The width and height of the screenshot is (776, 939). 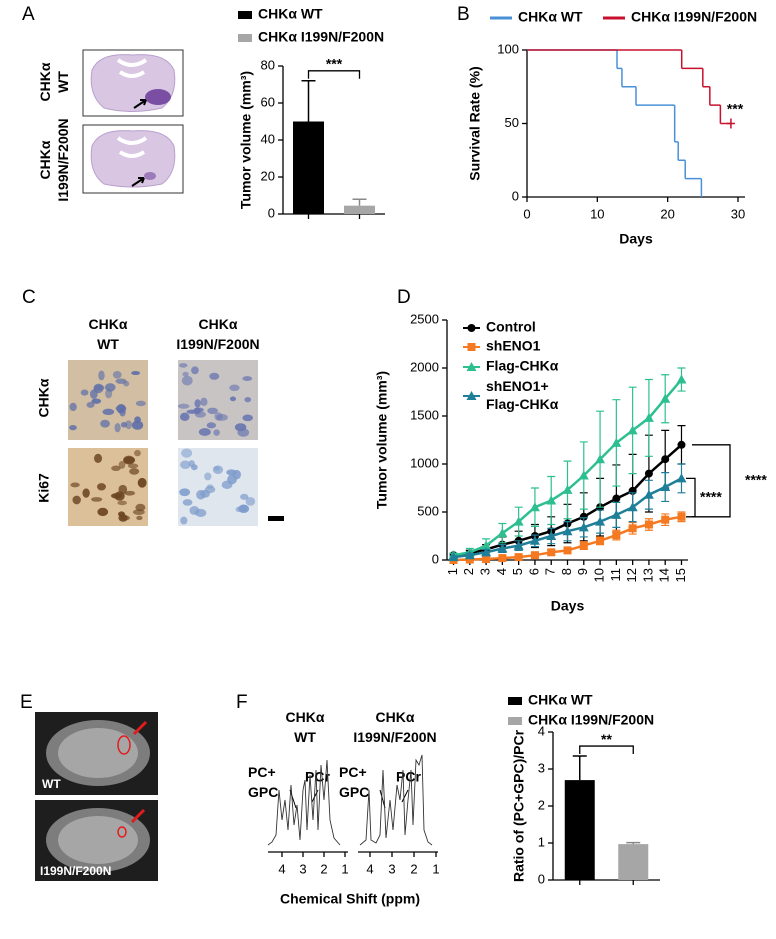 What do you see at coordinates (26, 702) in the screenshot?
I see `panel-label: E` at bounding box center [26, 702].